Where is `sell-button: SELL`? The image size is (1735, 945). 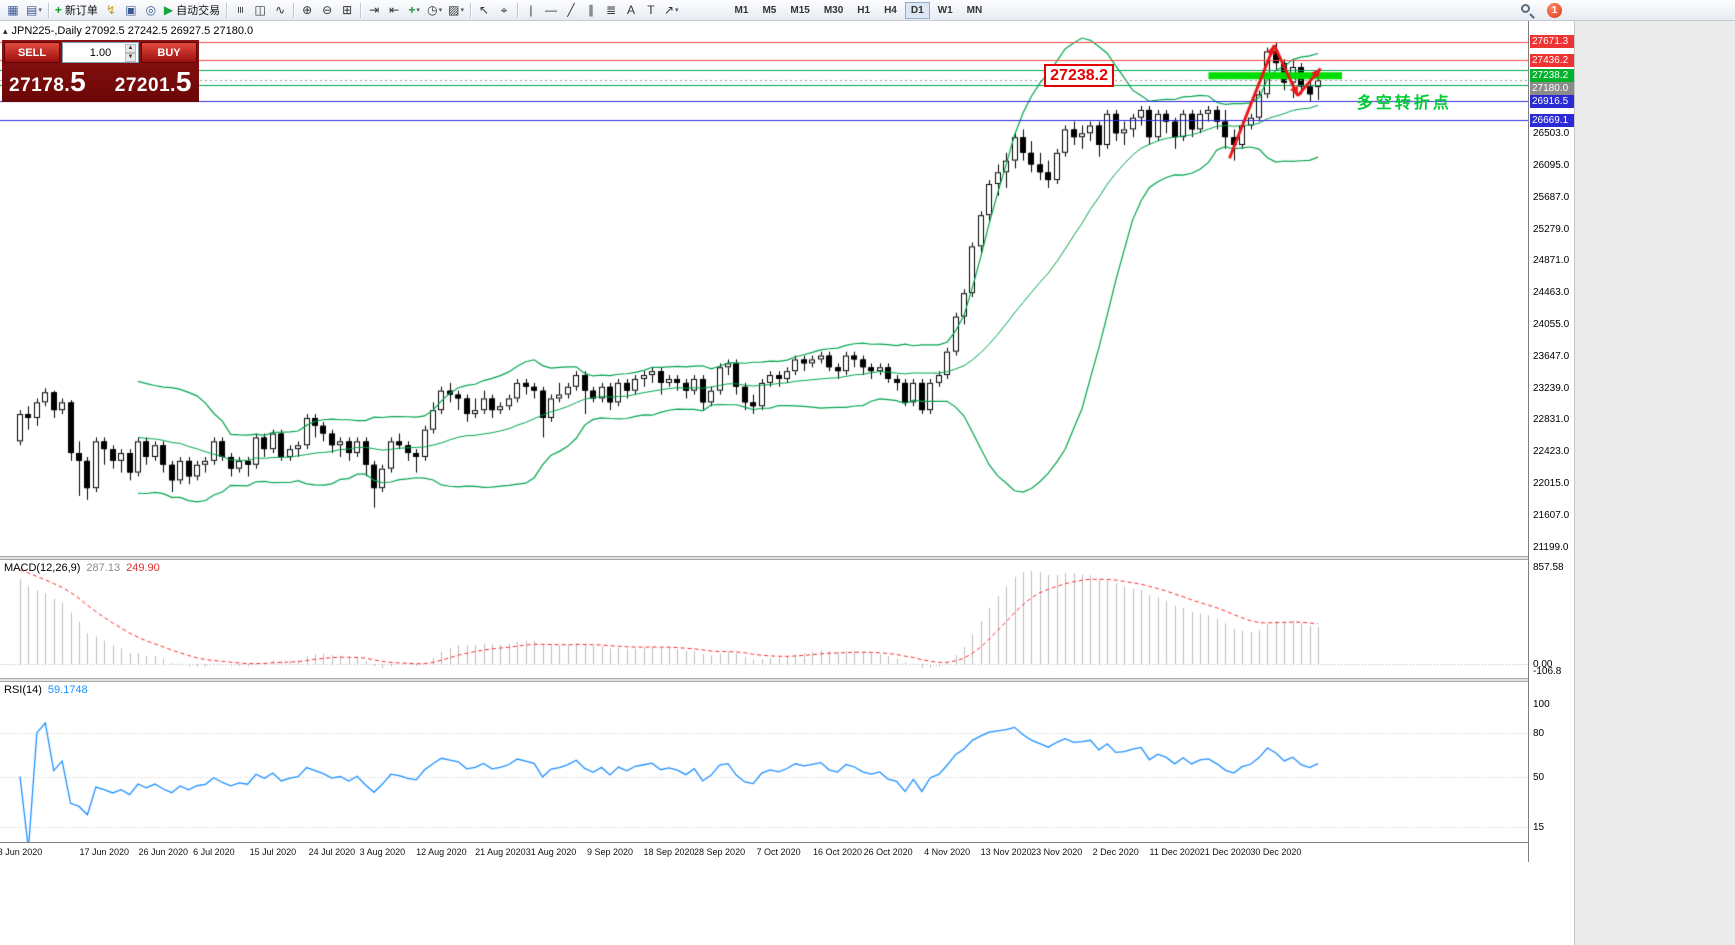
sell-button: SELL is located at coordinates (32, 52).